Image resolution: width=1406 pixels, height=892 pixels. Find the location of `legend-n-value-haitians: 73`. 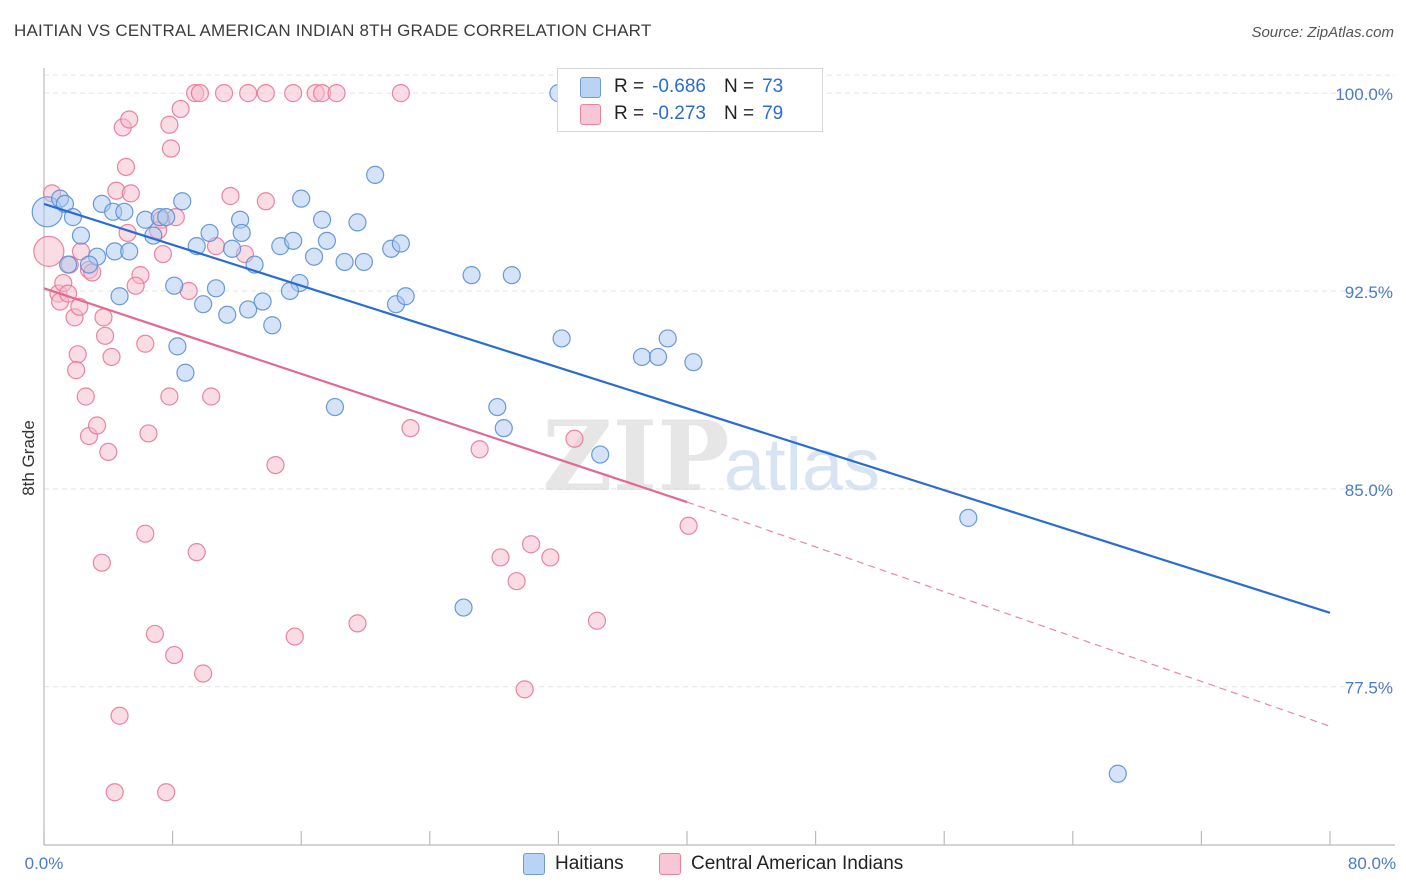

legend-n-value-haitians: 73 is located at coordinates (773, 86).